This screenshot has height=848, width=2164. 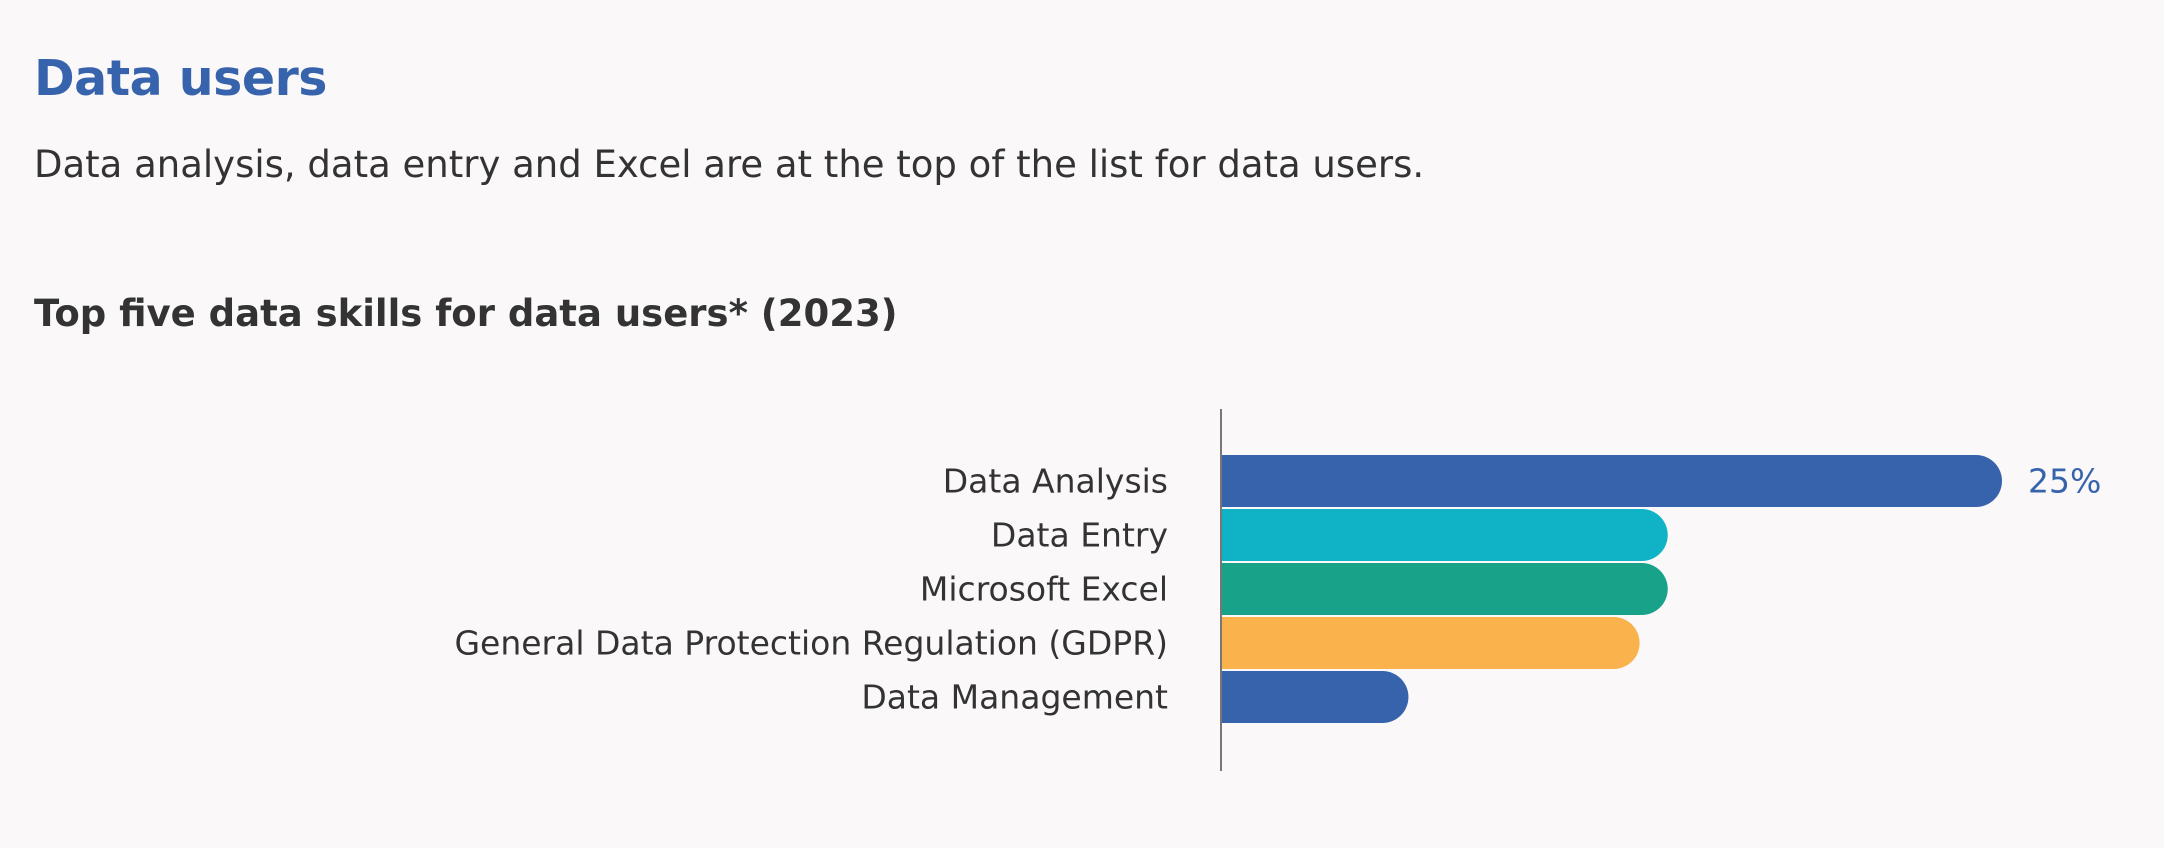 I want to click on bar-data-entry, so click(x=1444, y=535).